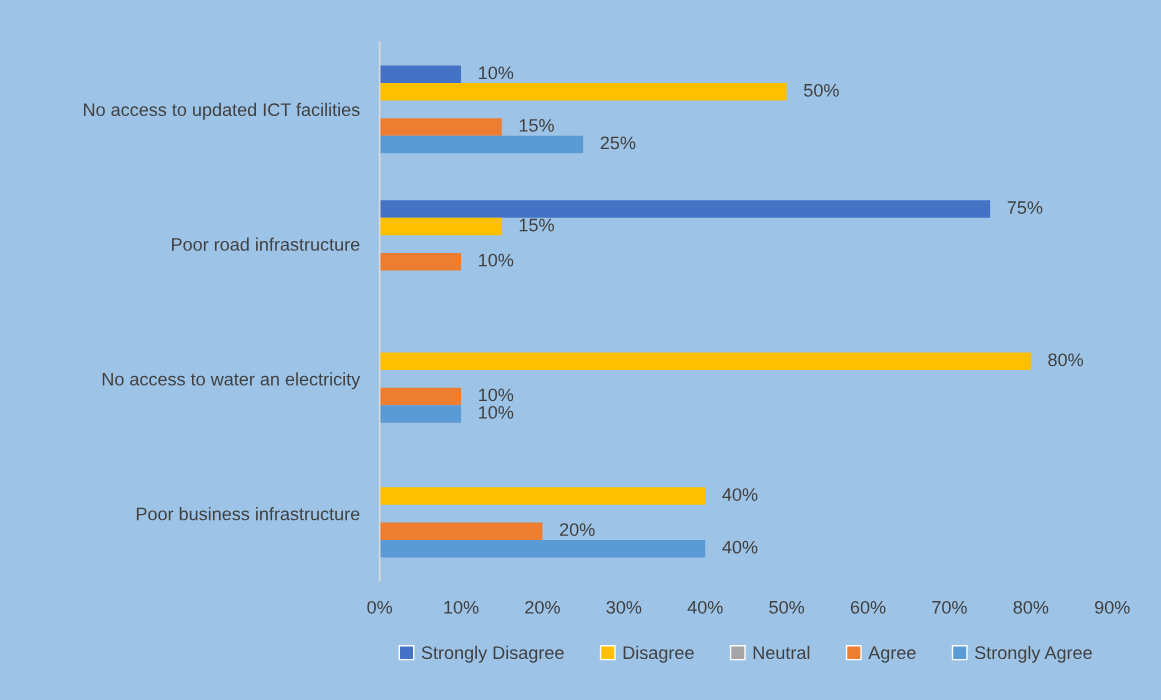  I want to click on x-tick-label: 40%, so click(705, 607).